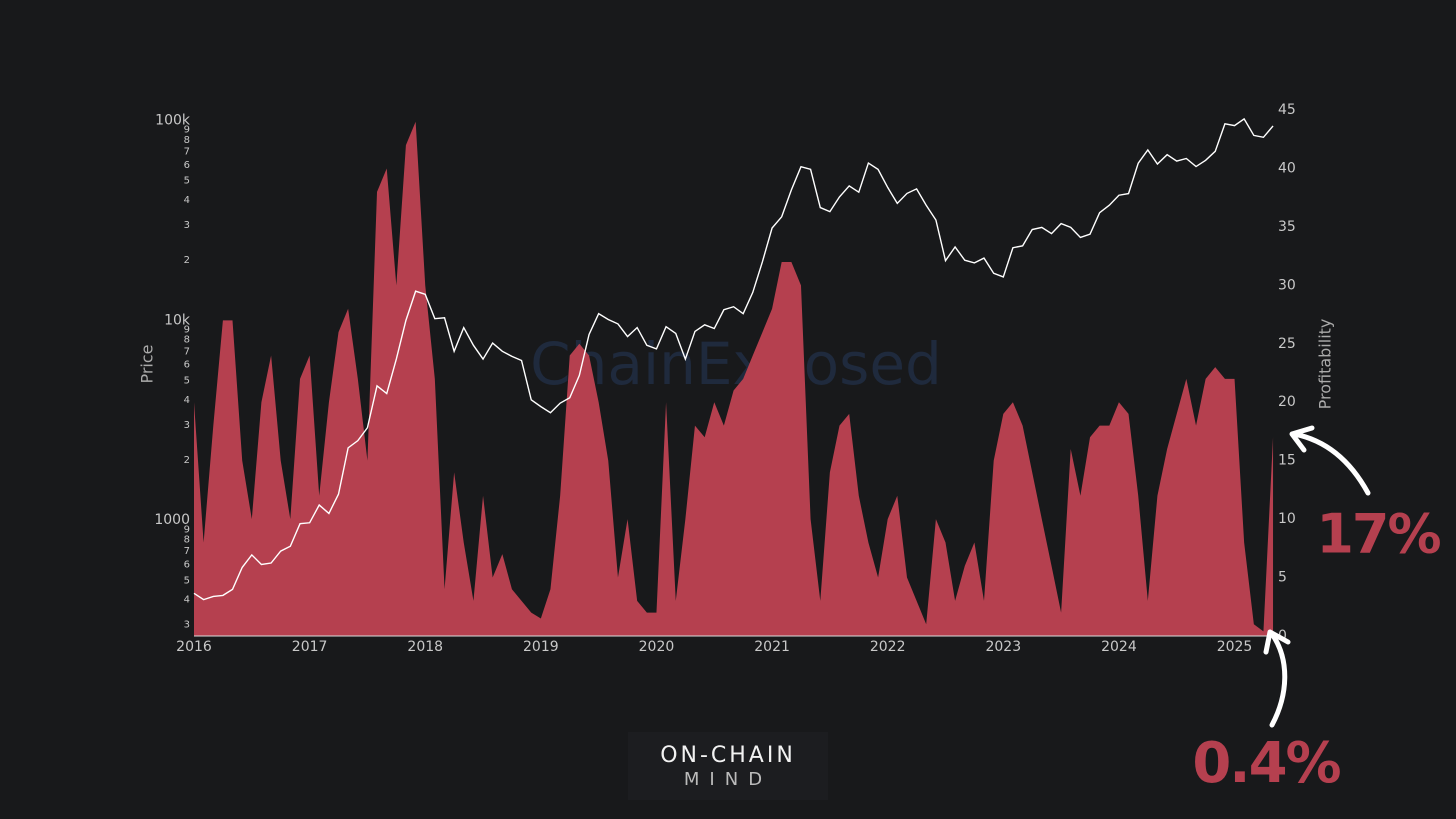 The width and height of the screenshot is (1456, 819). What do you see at coordinates (1287, 227) in the screenshot?
I see `y2-tick-label: 35` at bounding box center [1287, 227].